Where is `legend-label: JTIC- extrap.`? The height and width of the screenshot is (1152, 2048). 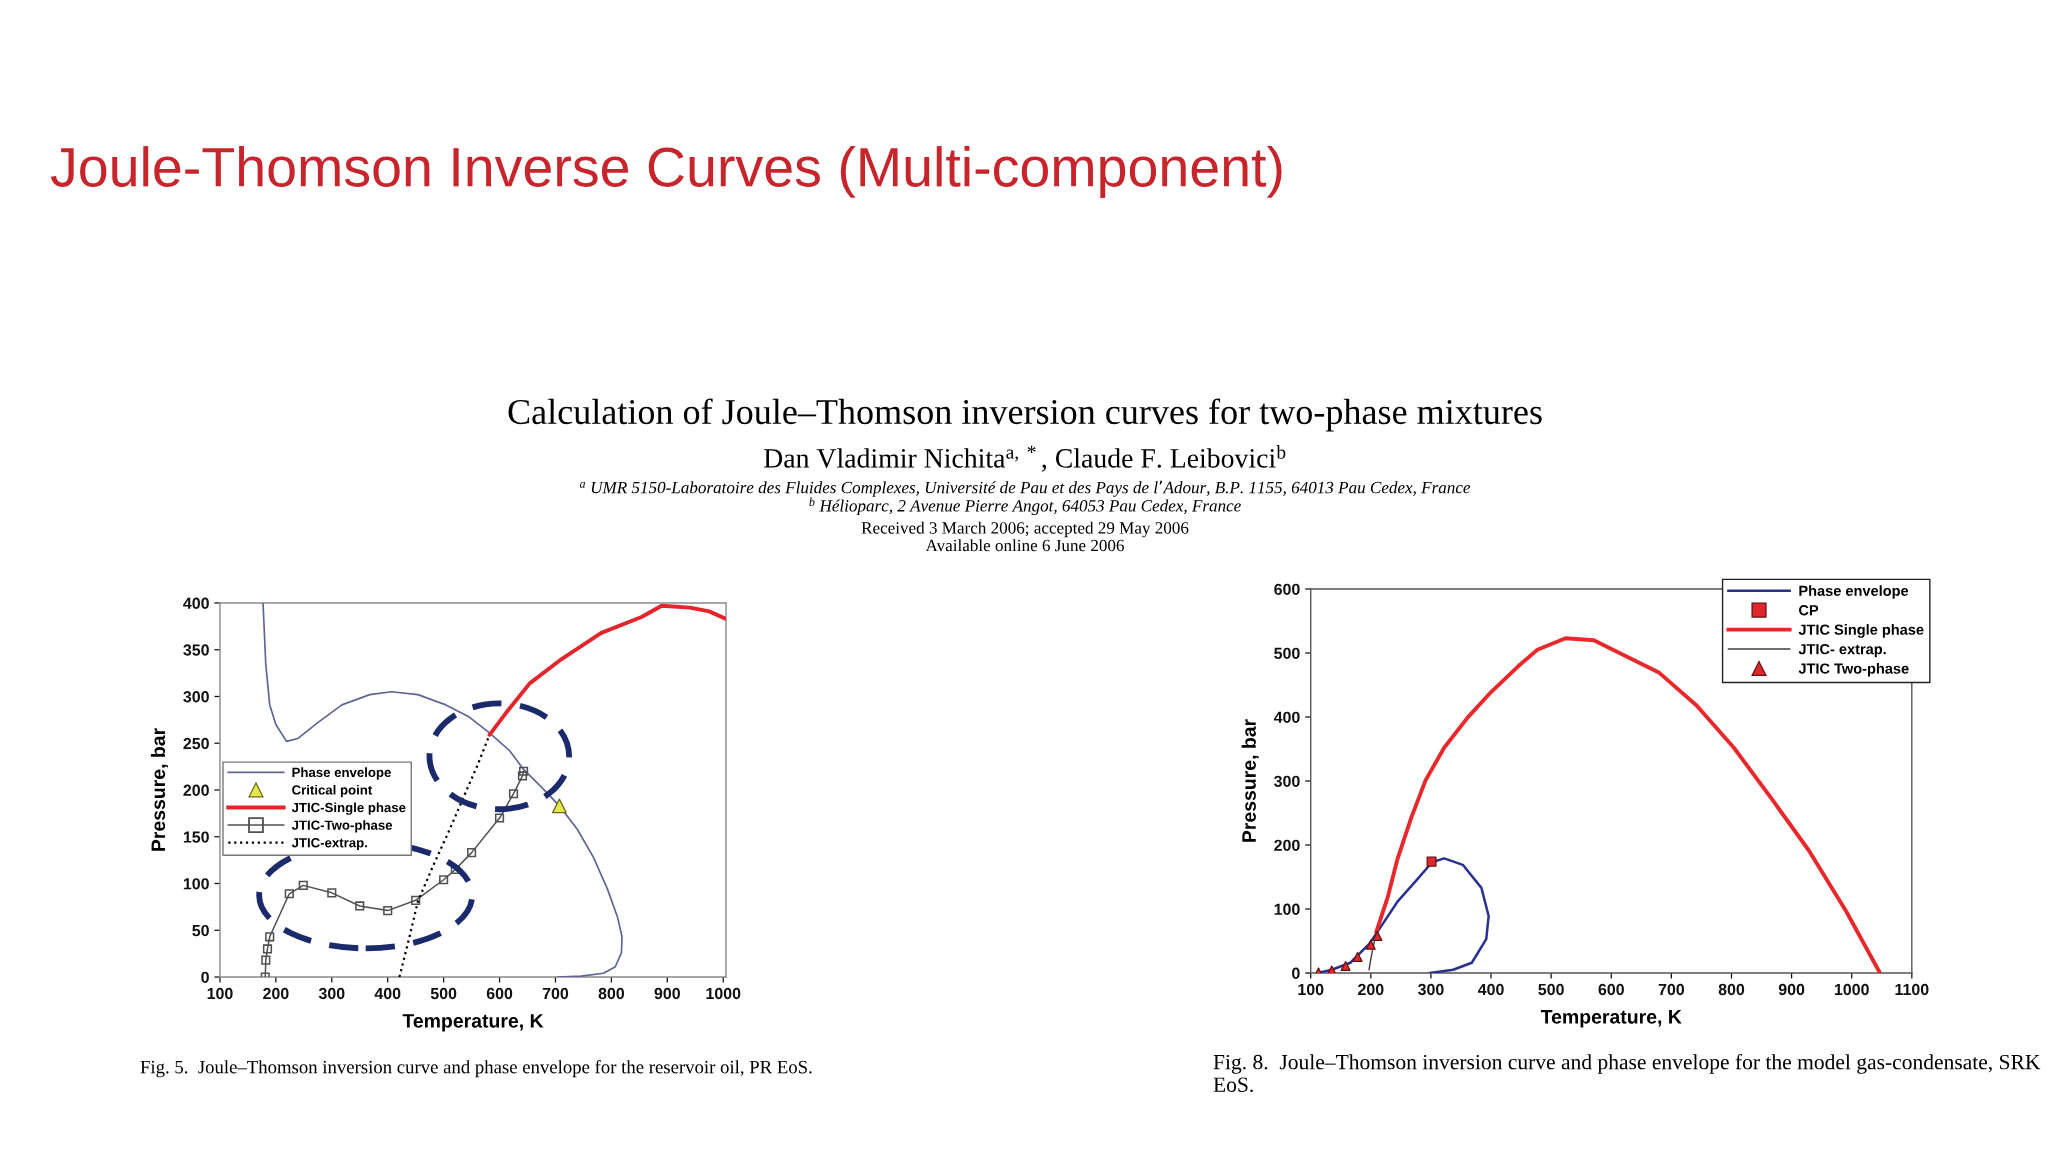
legend-label: JTIC- extrap. is located at coordinates (1842, 650).